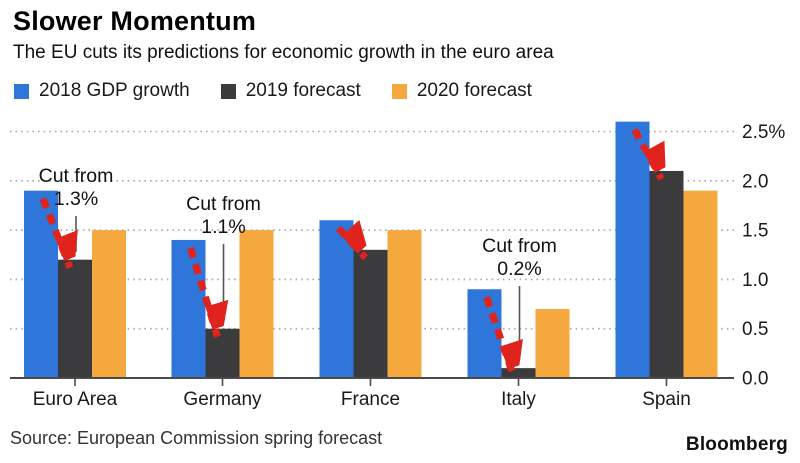  What do you see at coordinates (474, 90) in the screenshot?
I see `legend-label: 2020 forecast` at bounding box center [474, 90].